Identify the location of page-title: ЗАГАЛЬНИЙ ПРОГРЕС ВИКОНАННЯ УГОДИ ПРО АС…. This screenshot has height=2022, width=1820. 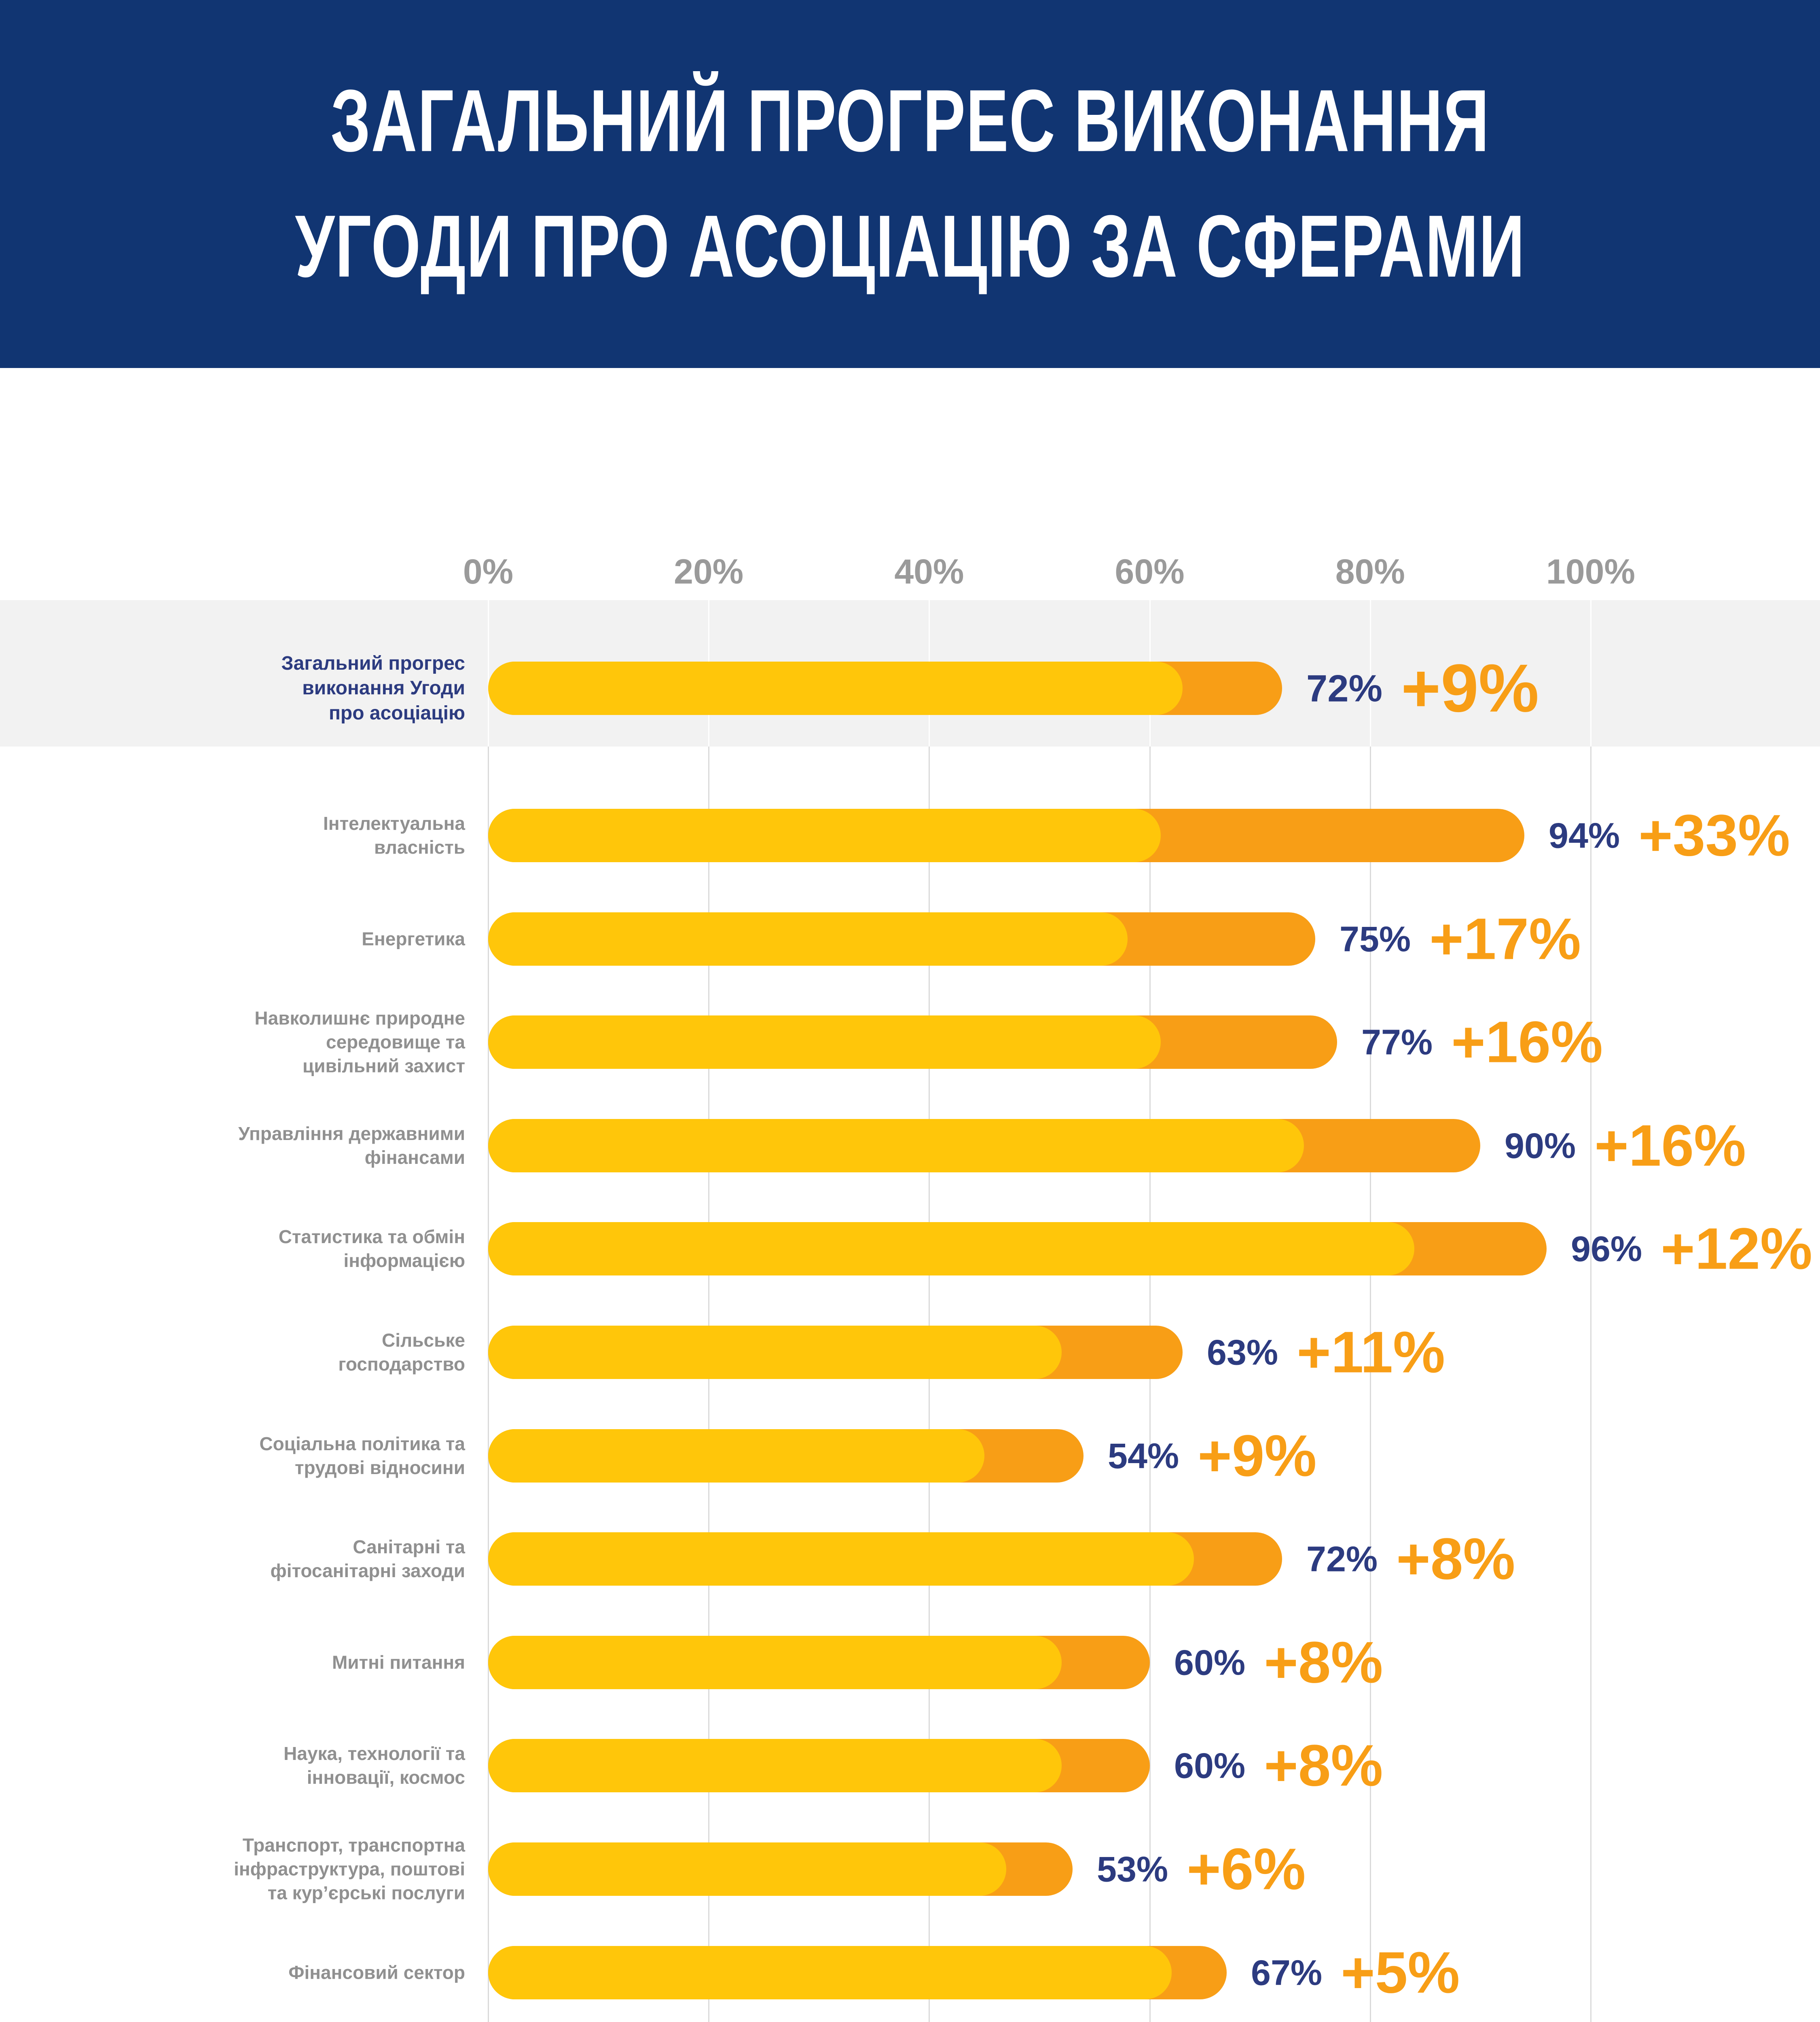
(910, 184).